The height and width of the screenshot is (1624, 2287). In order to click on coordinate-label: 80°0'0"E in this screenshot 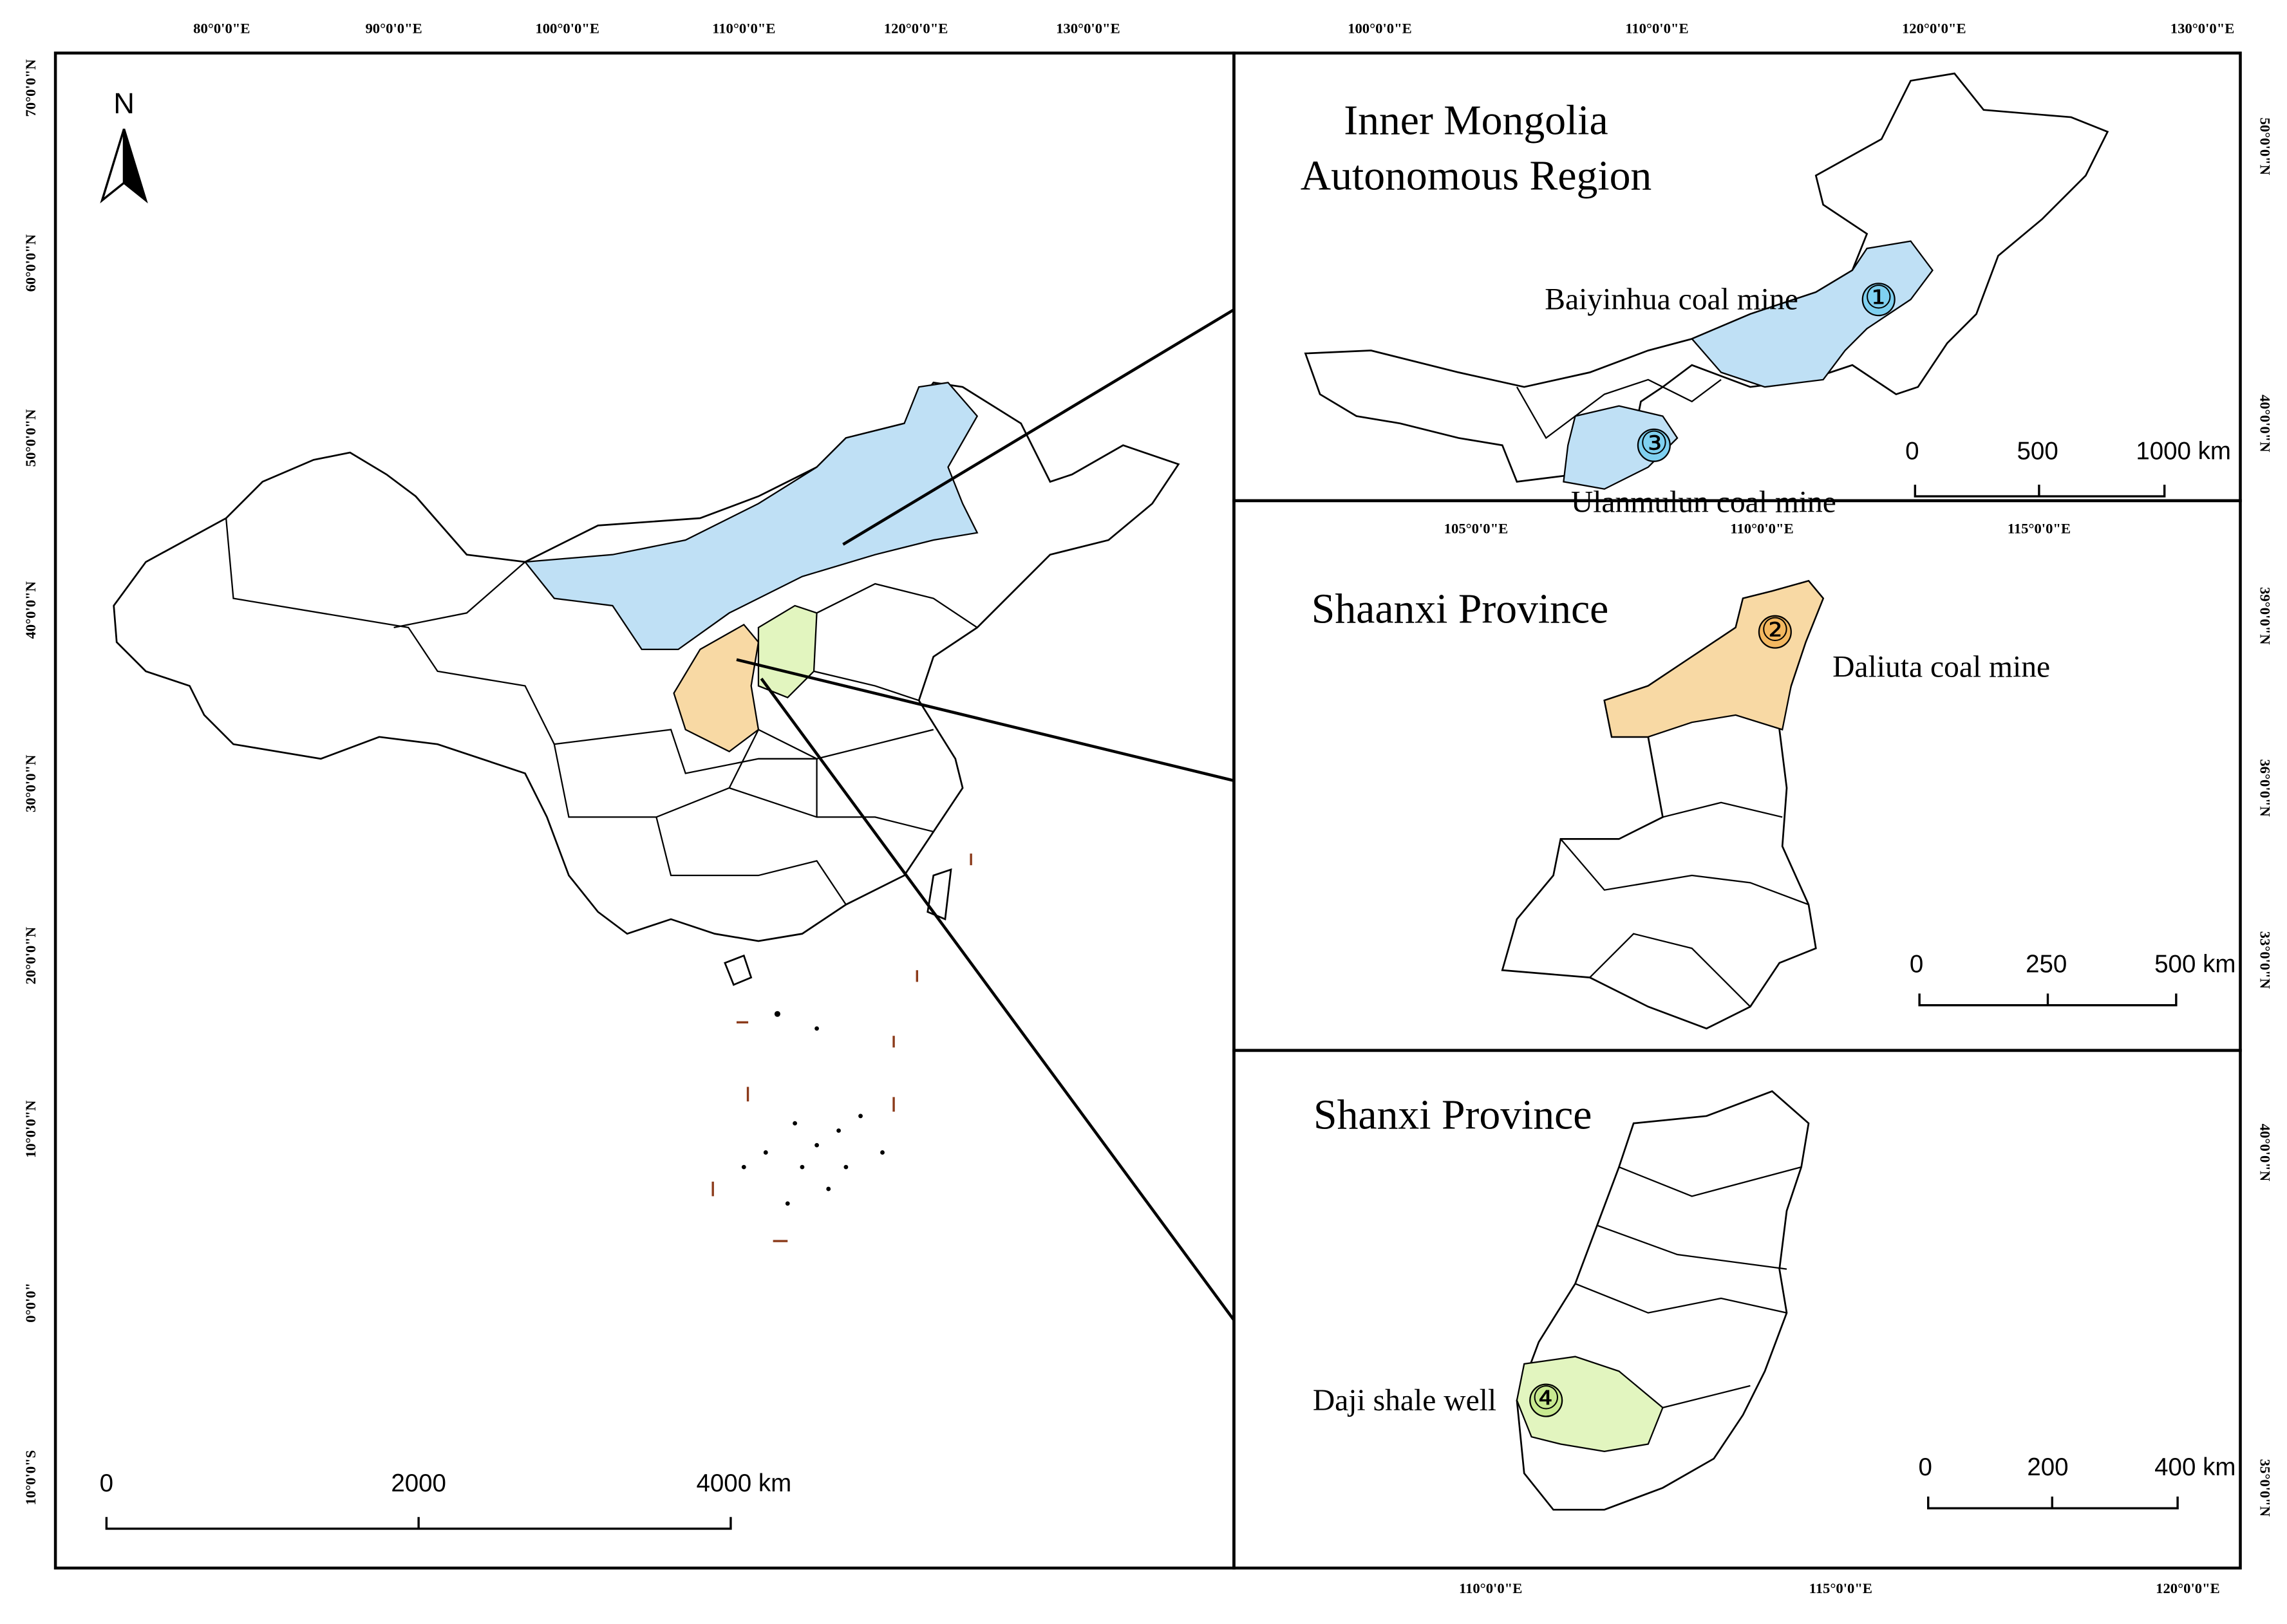, I will do `click(221, 28)`.